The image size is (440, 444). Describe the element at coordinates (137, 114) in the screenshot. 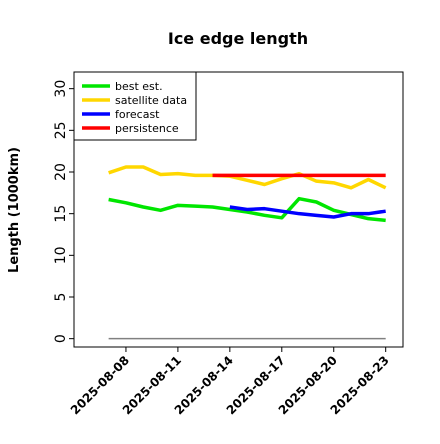

I see `legend-label: forecast` at that location.